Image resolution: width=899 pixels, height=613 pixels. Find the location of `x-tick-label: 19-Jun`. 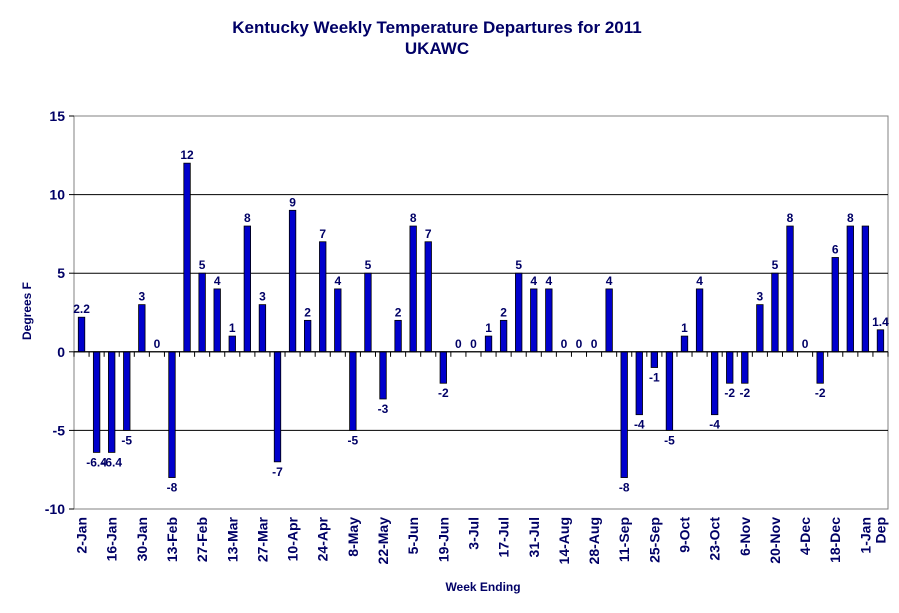

x-tick-label: 19-Jun is located at coordinates (443, 539).